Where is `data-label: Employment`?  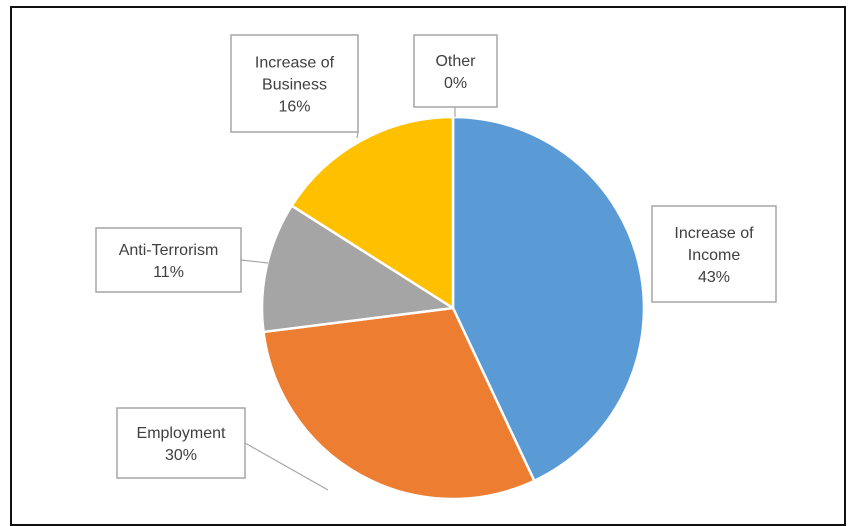 data-label: Employment is located at coordinates (181, 433).